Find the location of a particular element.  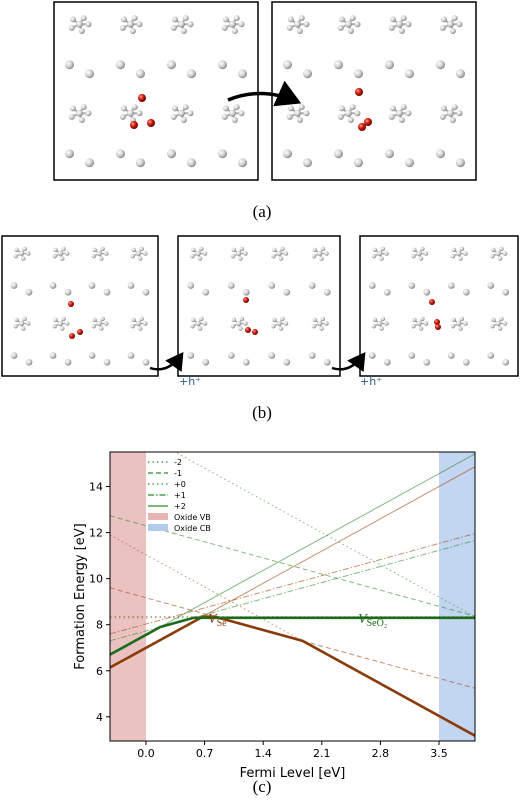

shaded-region is located at coordinates (457, 596).